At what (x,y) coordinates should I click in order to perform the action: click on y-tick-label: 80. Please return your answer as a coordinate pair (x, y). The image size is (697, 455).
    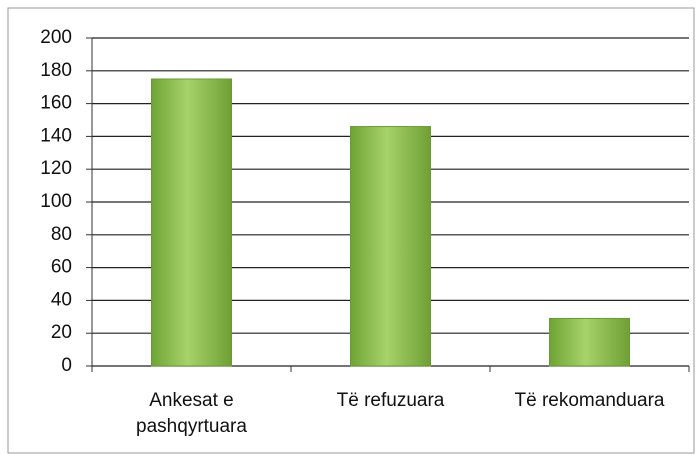
    Looking at the image, I should click on (61, 234).